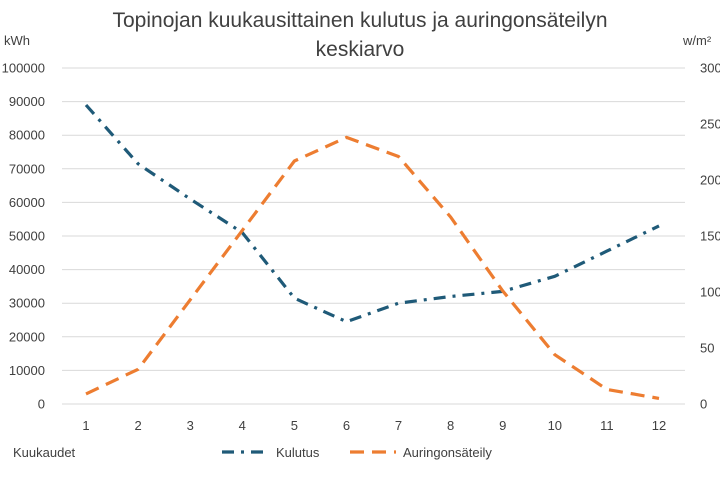 This screenshot has height=480, width=720. I want to click on y-right-tick-label: 150, so click(710, 236).